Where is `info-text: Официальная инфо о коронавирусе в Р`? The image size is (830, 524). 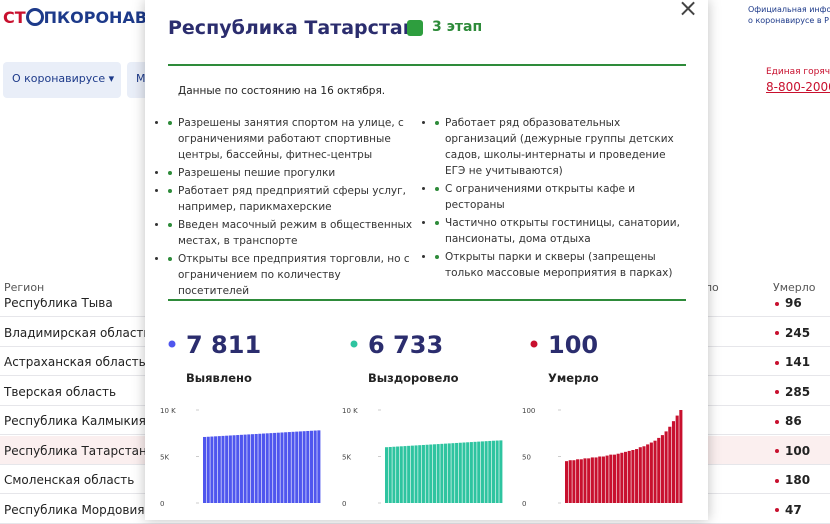
info-text: Официальная инфо о коронавирусе в Р is located at coordinates (789, 15).